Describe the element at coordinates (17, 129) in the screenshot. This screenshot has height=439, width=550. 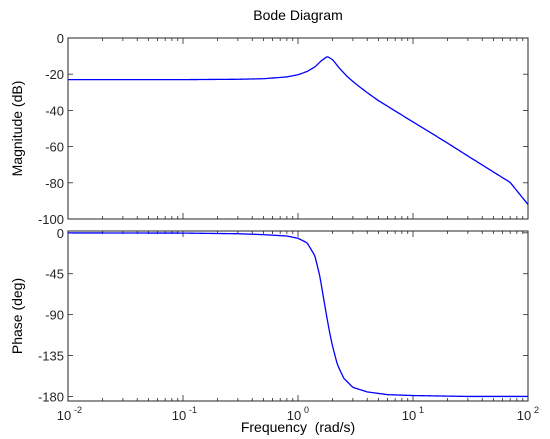
I see `magnitude-y-axis-label: Magnitude (dB)` at that location.